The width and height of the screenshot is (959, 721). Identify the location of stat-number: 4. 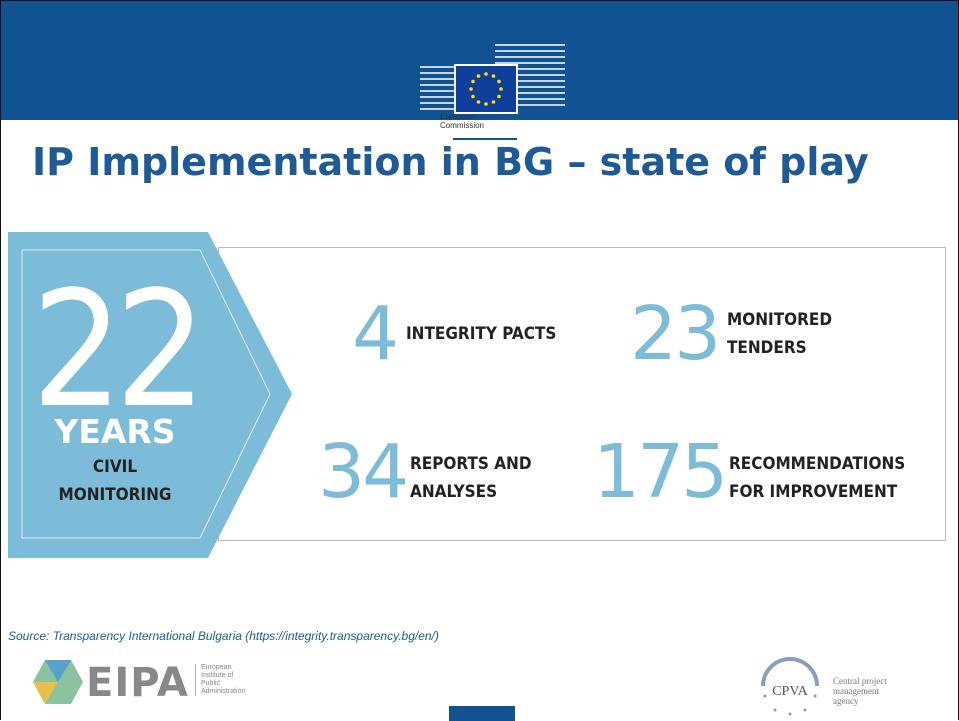
(375, 334).